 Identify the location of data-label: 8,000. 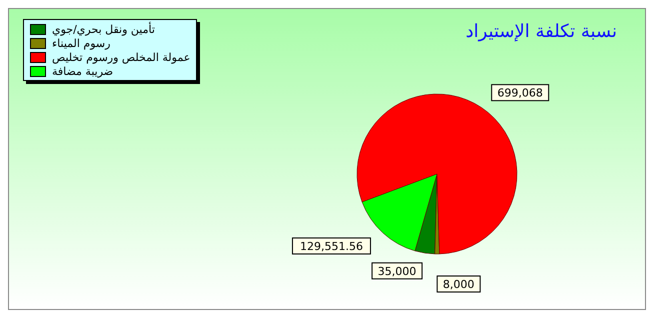
(458, 284).